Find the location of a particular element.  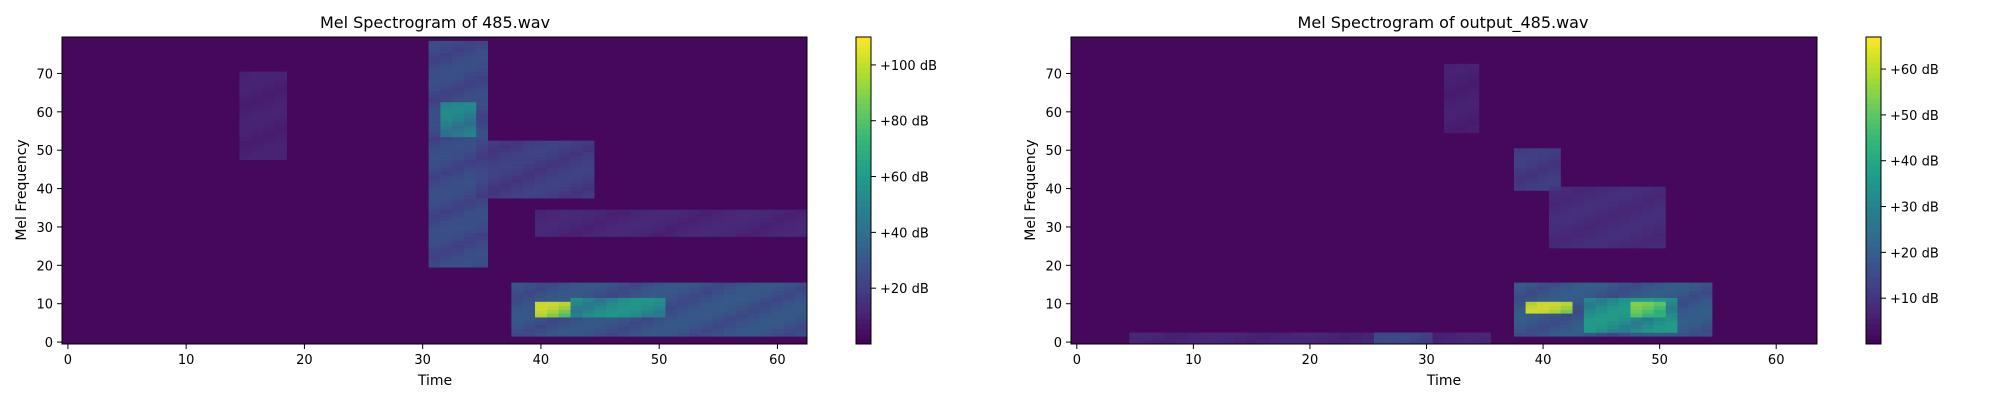

y-tick-label: 0 is located at coordinates (1058, 343).